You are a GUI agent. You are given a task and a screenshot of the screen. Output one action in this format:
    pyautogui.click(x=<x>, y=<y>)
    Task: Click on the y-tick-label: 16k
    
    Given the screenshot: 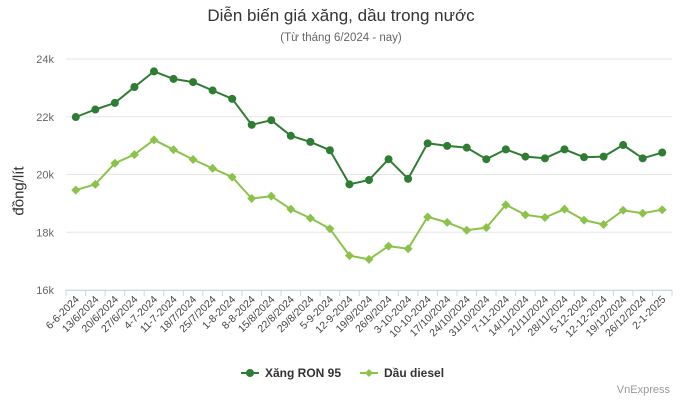 What is the action you would take?
    pyautogui.click(x=45, y=291)
    